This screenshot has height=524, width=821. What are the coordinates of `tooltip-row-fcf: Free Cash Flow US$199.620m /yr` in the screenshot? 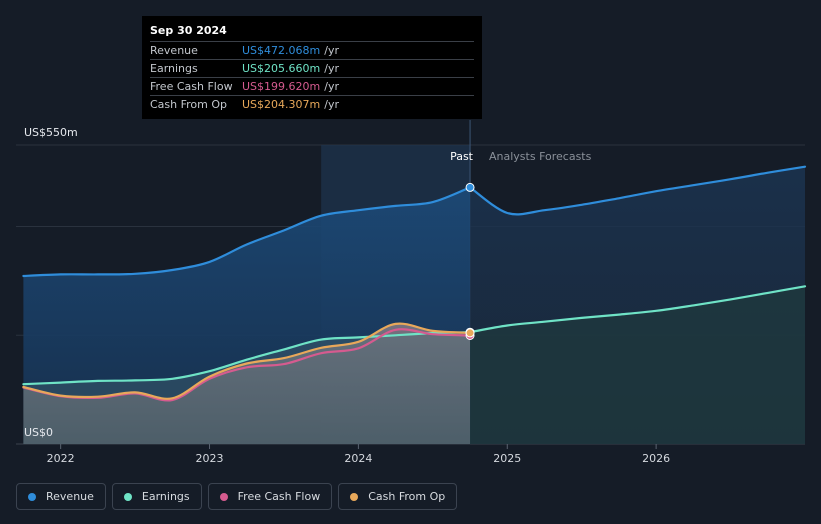 It's located at (312, 86).